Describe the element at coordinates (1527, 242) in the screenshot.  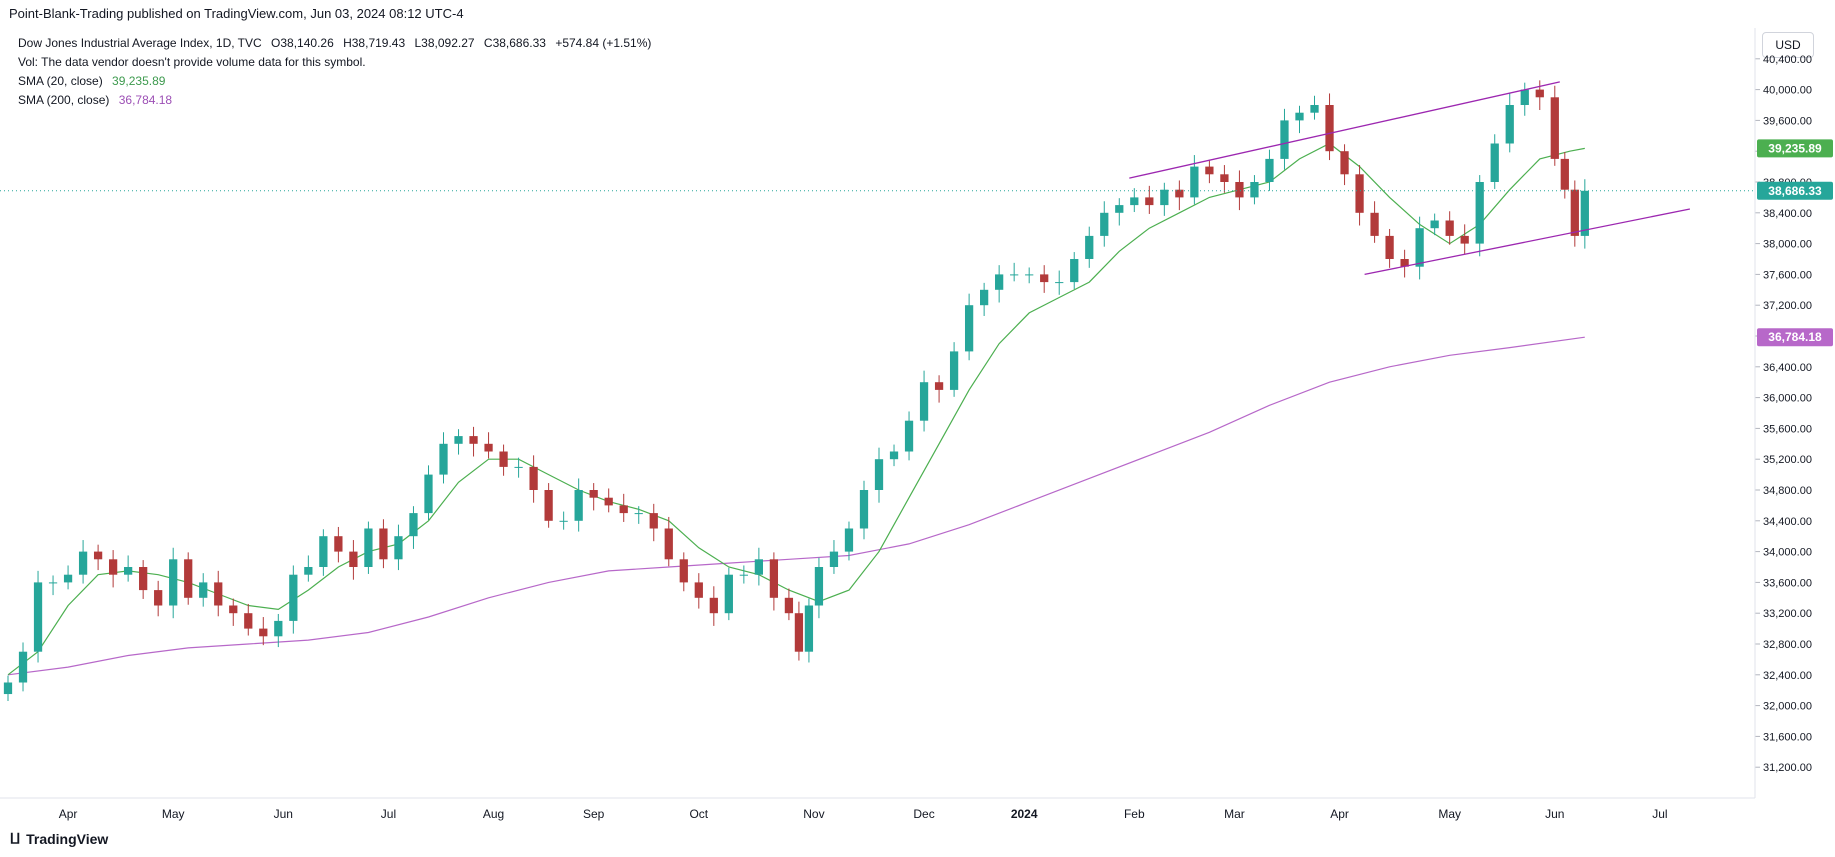
I see `channel-lower-line` at that location.